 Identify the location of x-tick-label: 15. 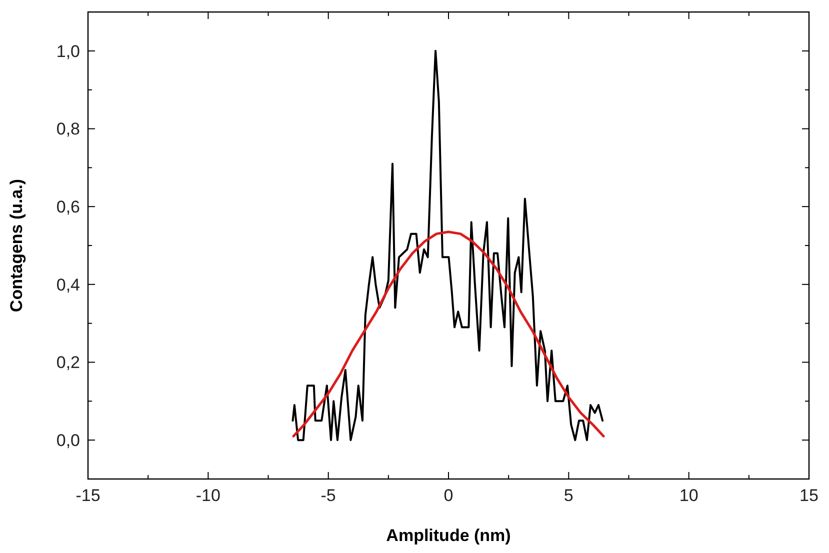
(809, 495).